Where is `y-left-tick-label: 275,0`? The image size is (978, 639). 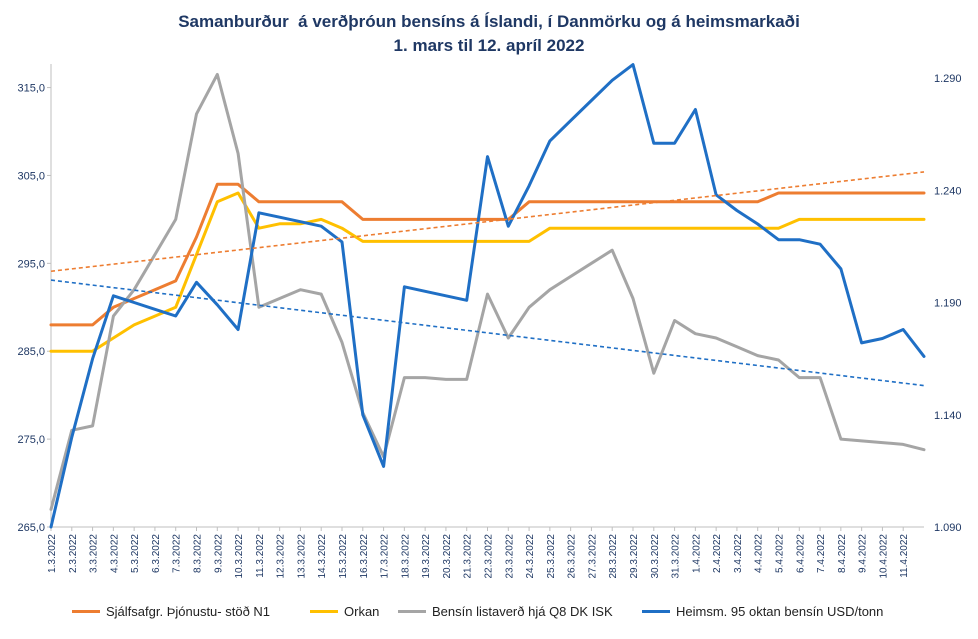 y-left-tick-label: 275,0 is located at coordinates (31, 440).